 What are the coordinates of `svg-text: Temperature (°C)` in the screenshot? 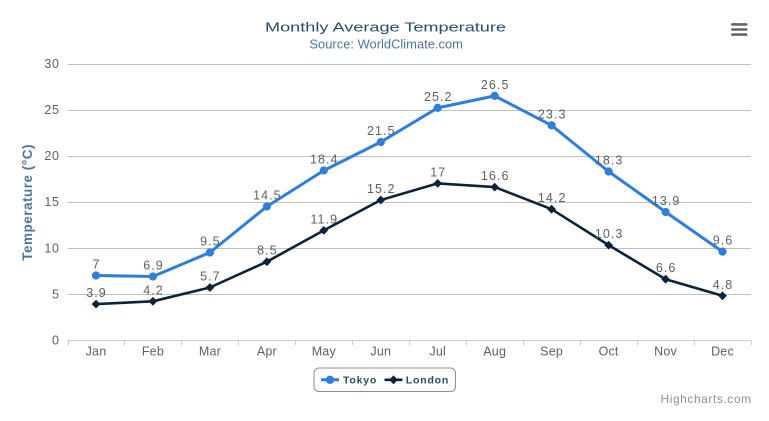 It's located at (27, 202).